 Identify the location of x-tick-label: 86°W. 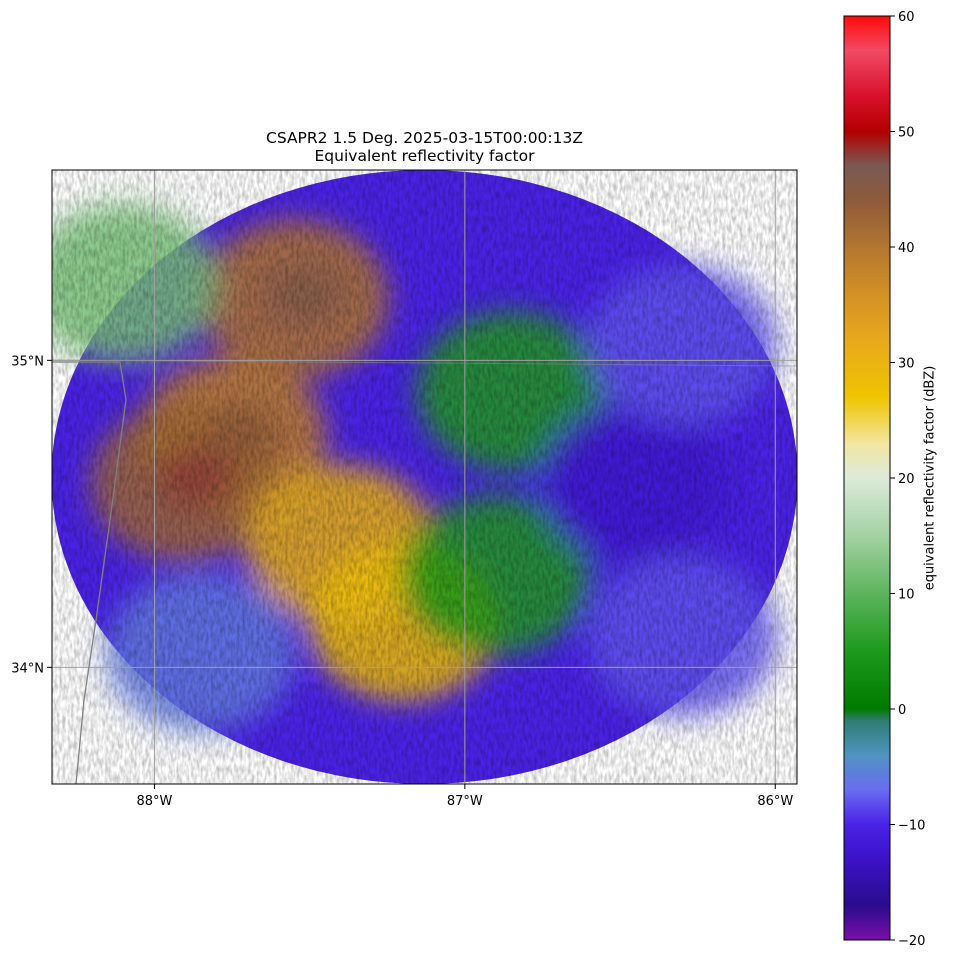
(775, 801).